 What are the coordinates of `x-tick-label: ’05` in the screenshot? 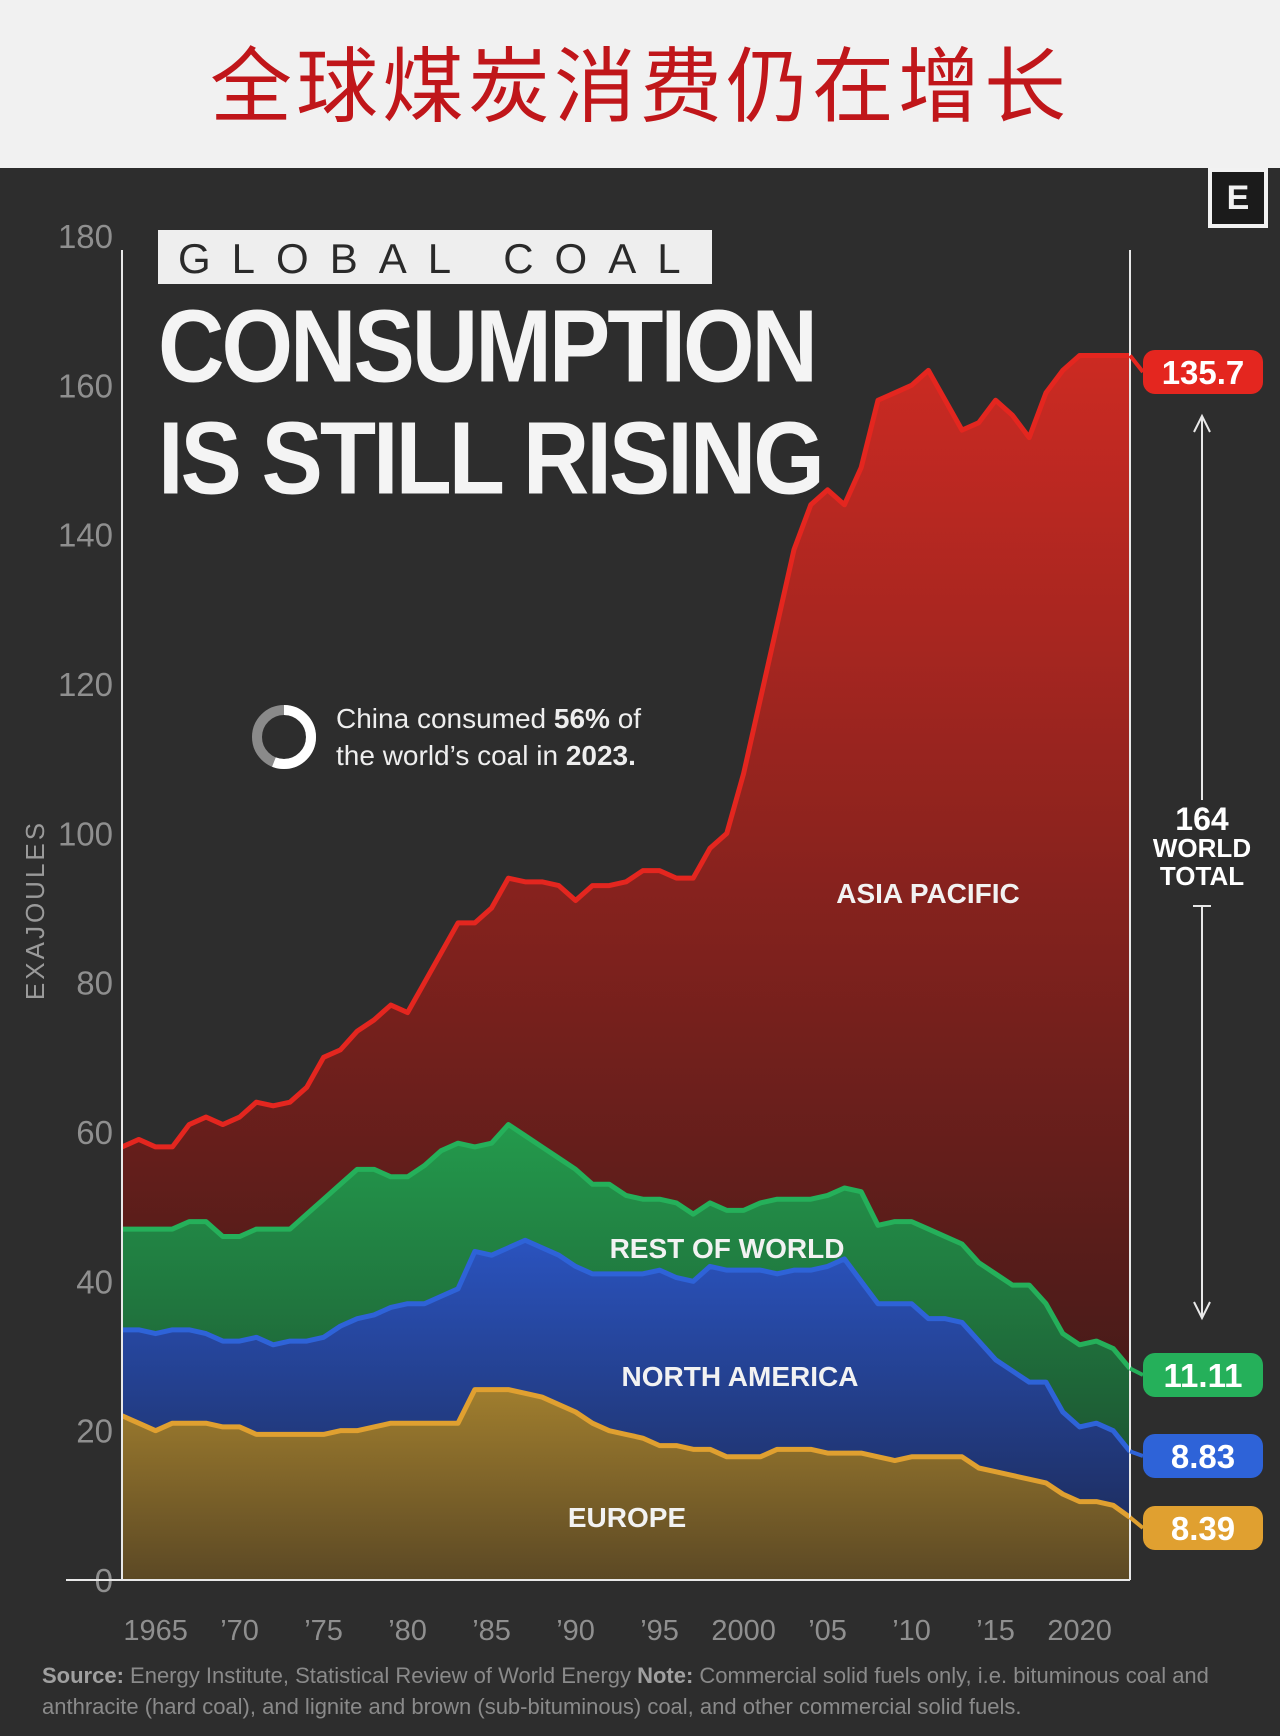 It's located at (827, 1631).